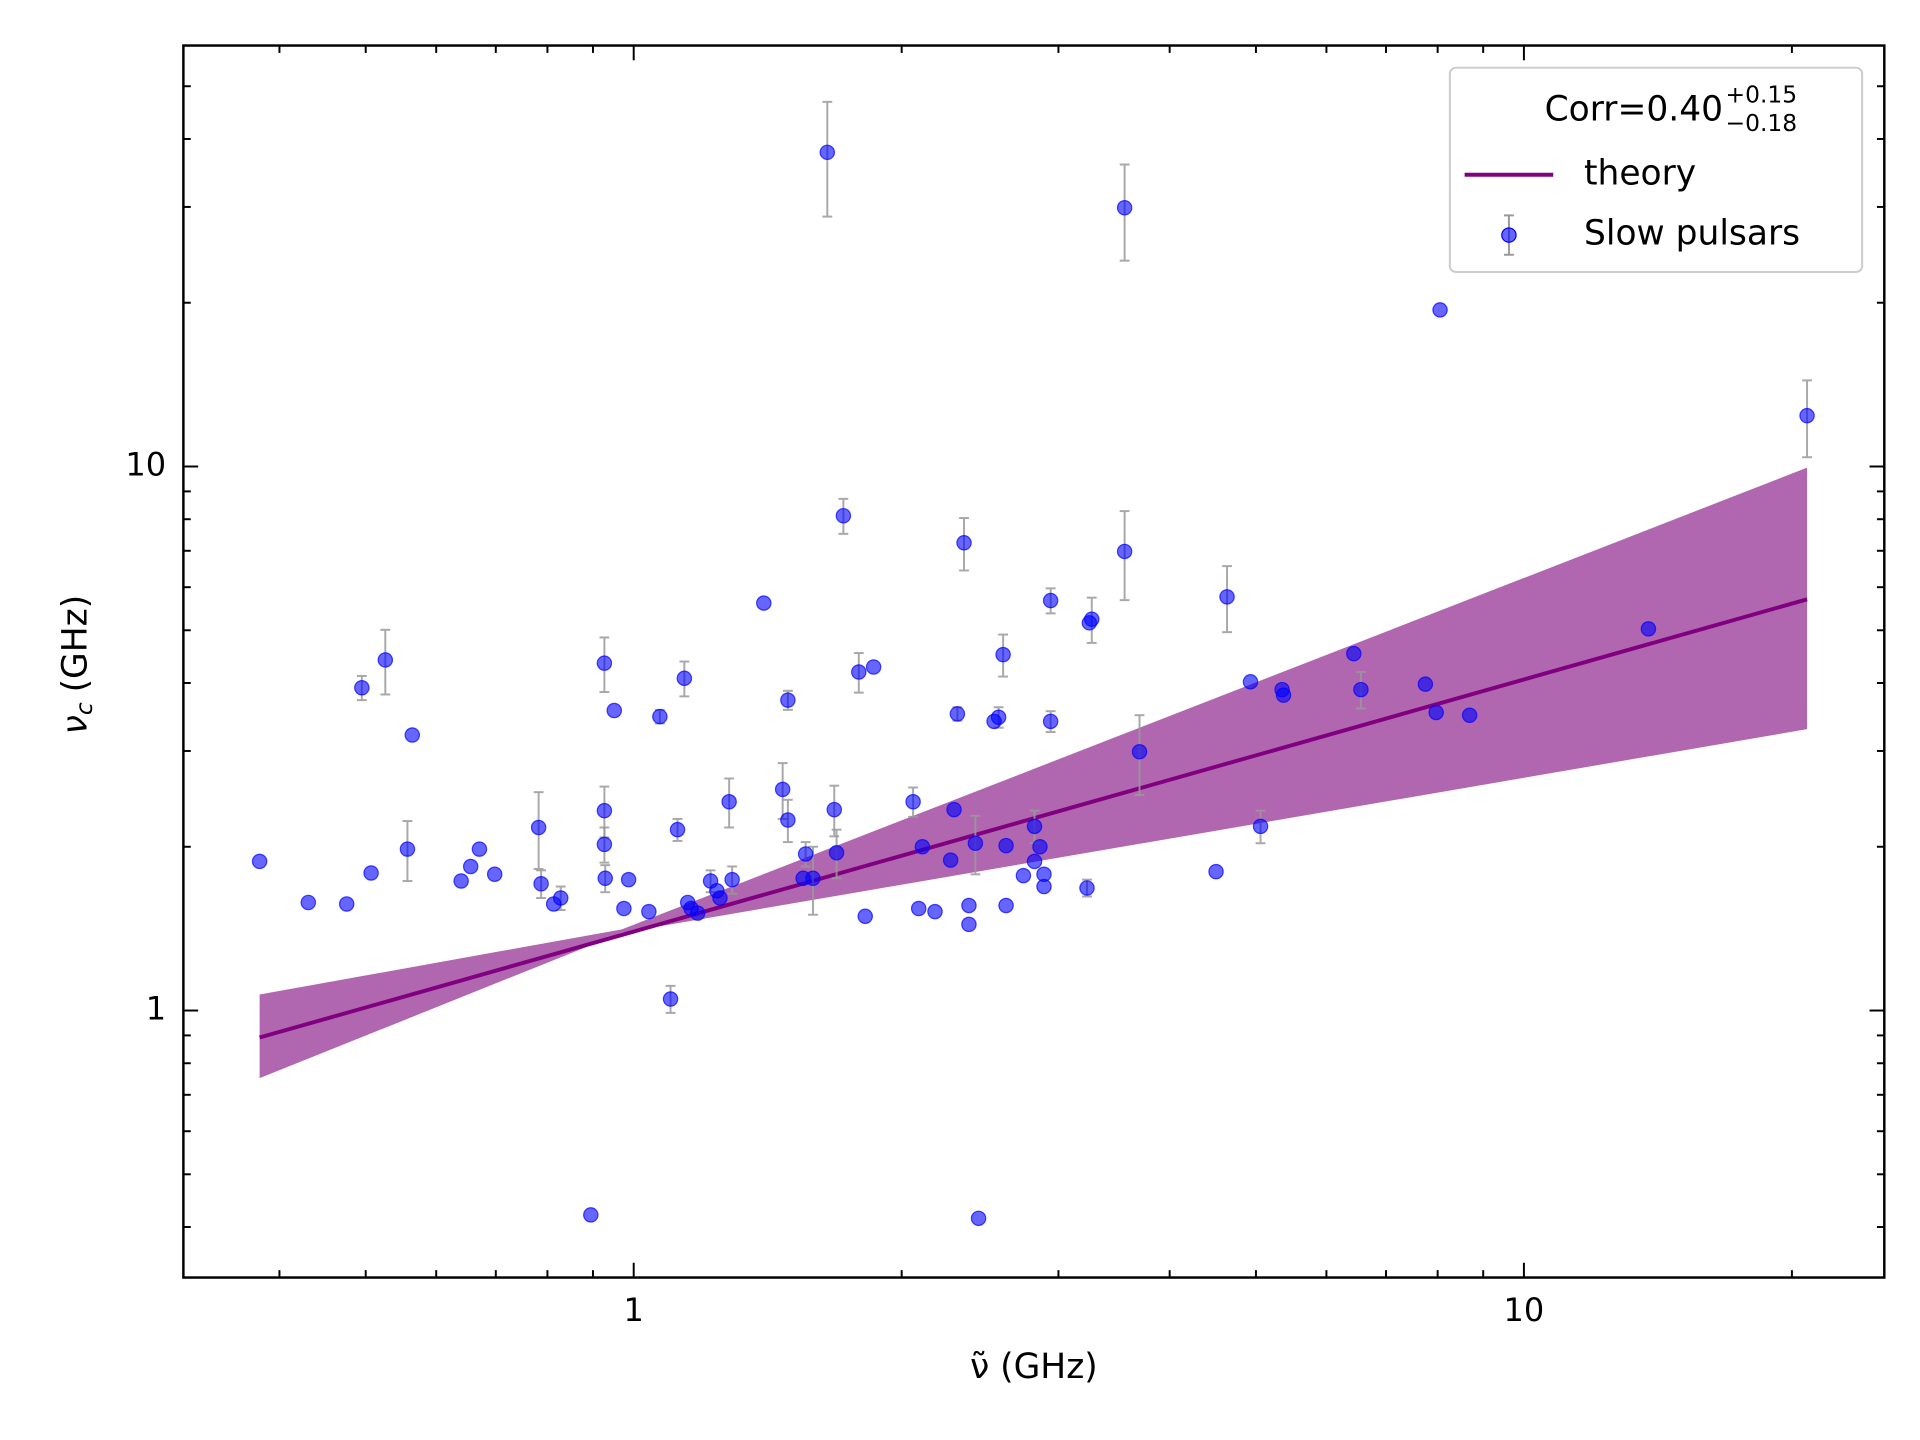  I want to click on y-label-symbol: ν, so click(75, 724).